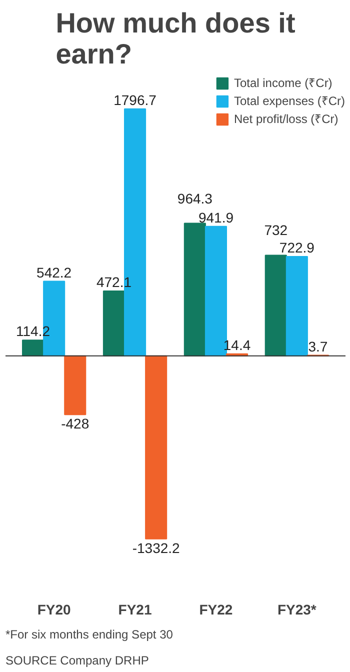 This screenshot has width=350, height=672. What do you see at coordinates (297, 610) in the screenshot?
I see `x-tick-label: FY23*` at bounding box center [297, 610].